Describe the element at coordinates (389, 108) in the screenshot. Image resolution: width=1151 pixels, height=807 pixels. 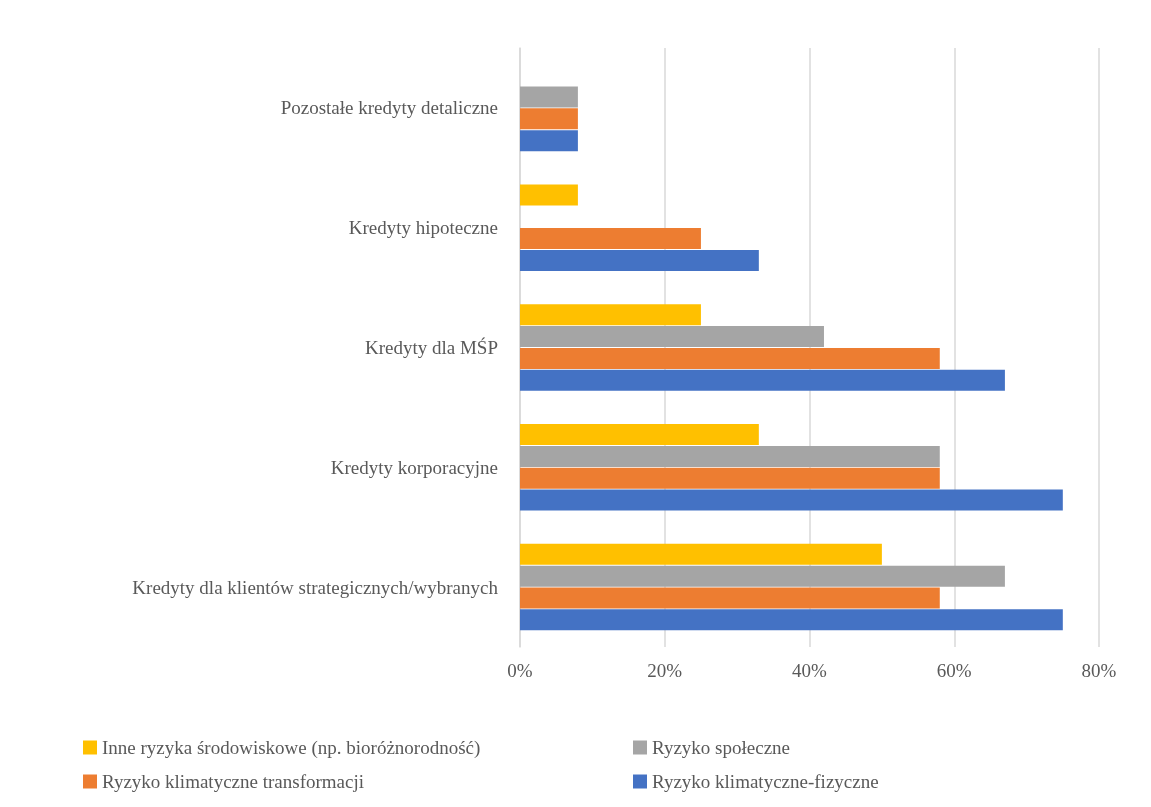
I see `y-tick-label: Pozostałe kredyty detaliczne` at that location.